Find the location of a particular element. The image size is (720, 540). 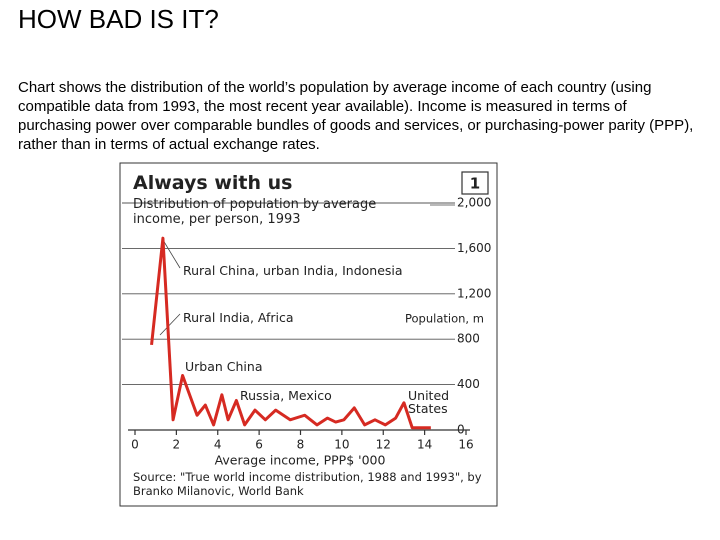

x-tick-label: 12 is located at coordinates (383, 445).